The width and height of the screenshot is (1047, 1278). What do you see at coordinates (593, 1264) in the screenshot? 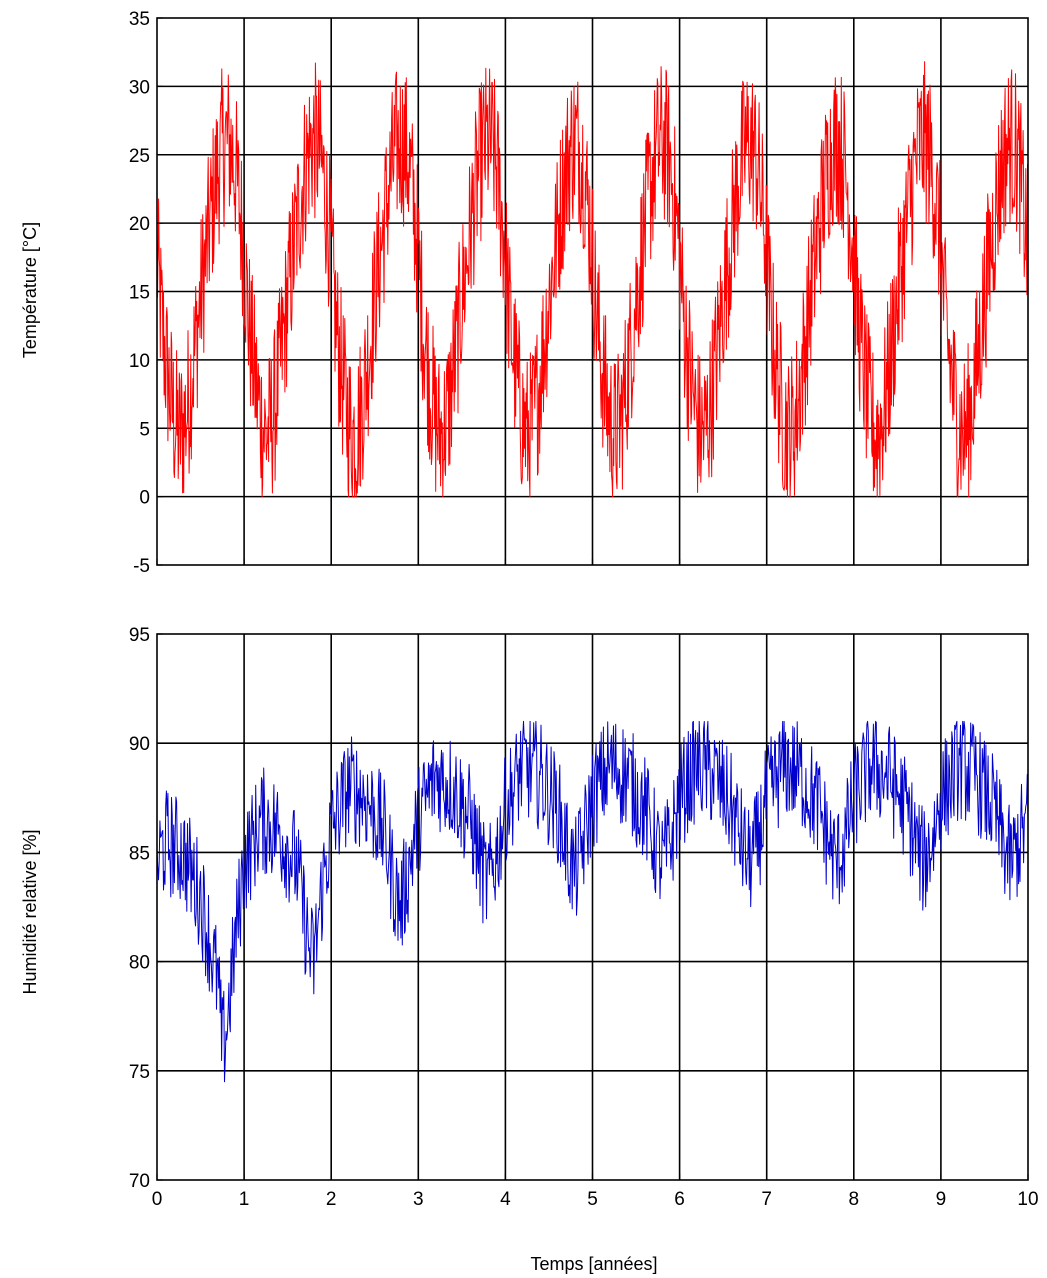
I see `x-axis-label: Temps [années]` at bounding box center [593, 1264].